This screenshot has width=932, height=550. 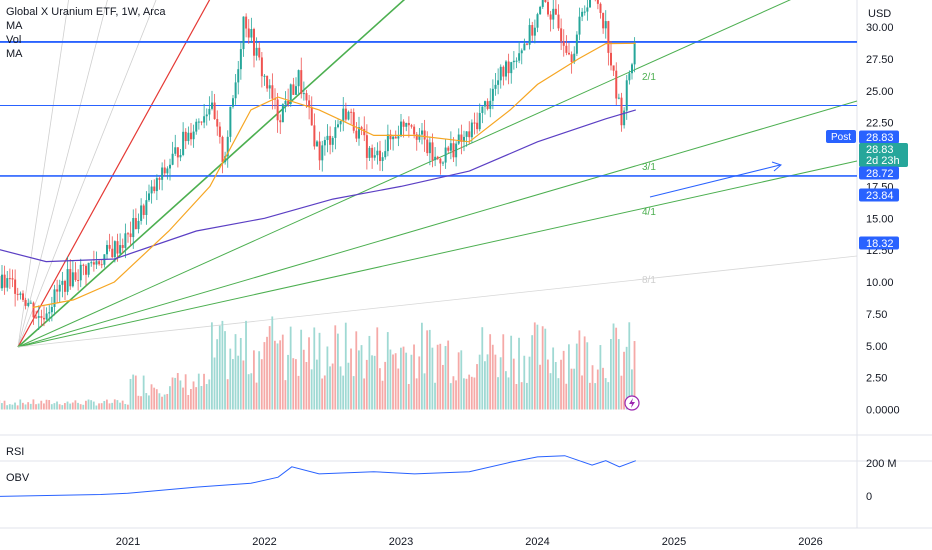 I want to click on rsi-pane-label: RSI, so click(x=15, y=452).